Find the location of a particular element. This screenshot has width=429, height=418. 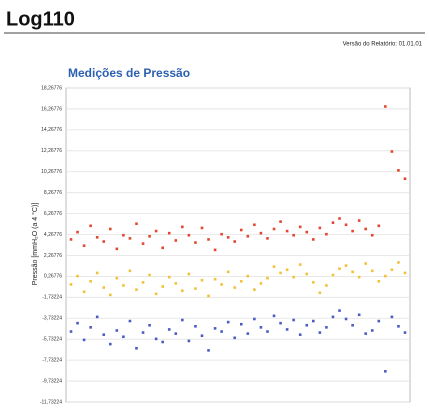

y-tick-label: 14,26776 is located at coordinates (51, 130).